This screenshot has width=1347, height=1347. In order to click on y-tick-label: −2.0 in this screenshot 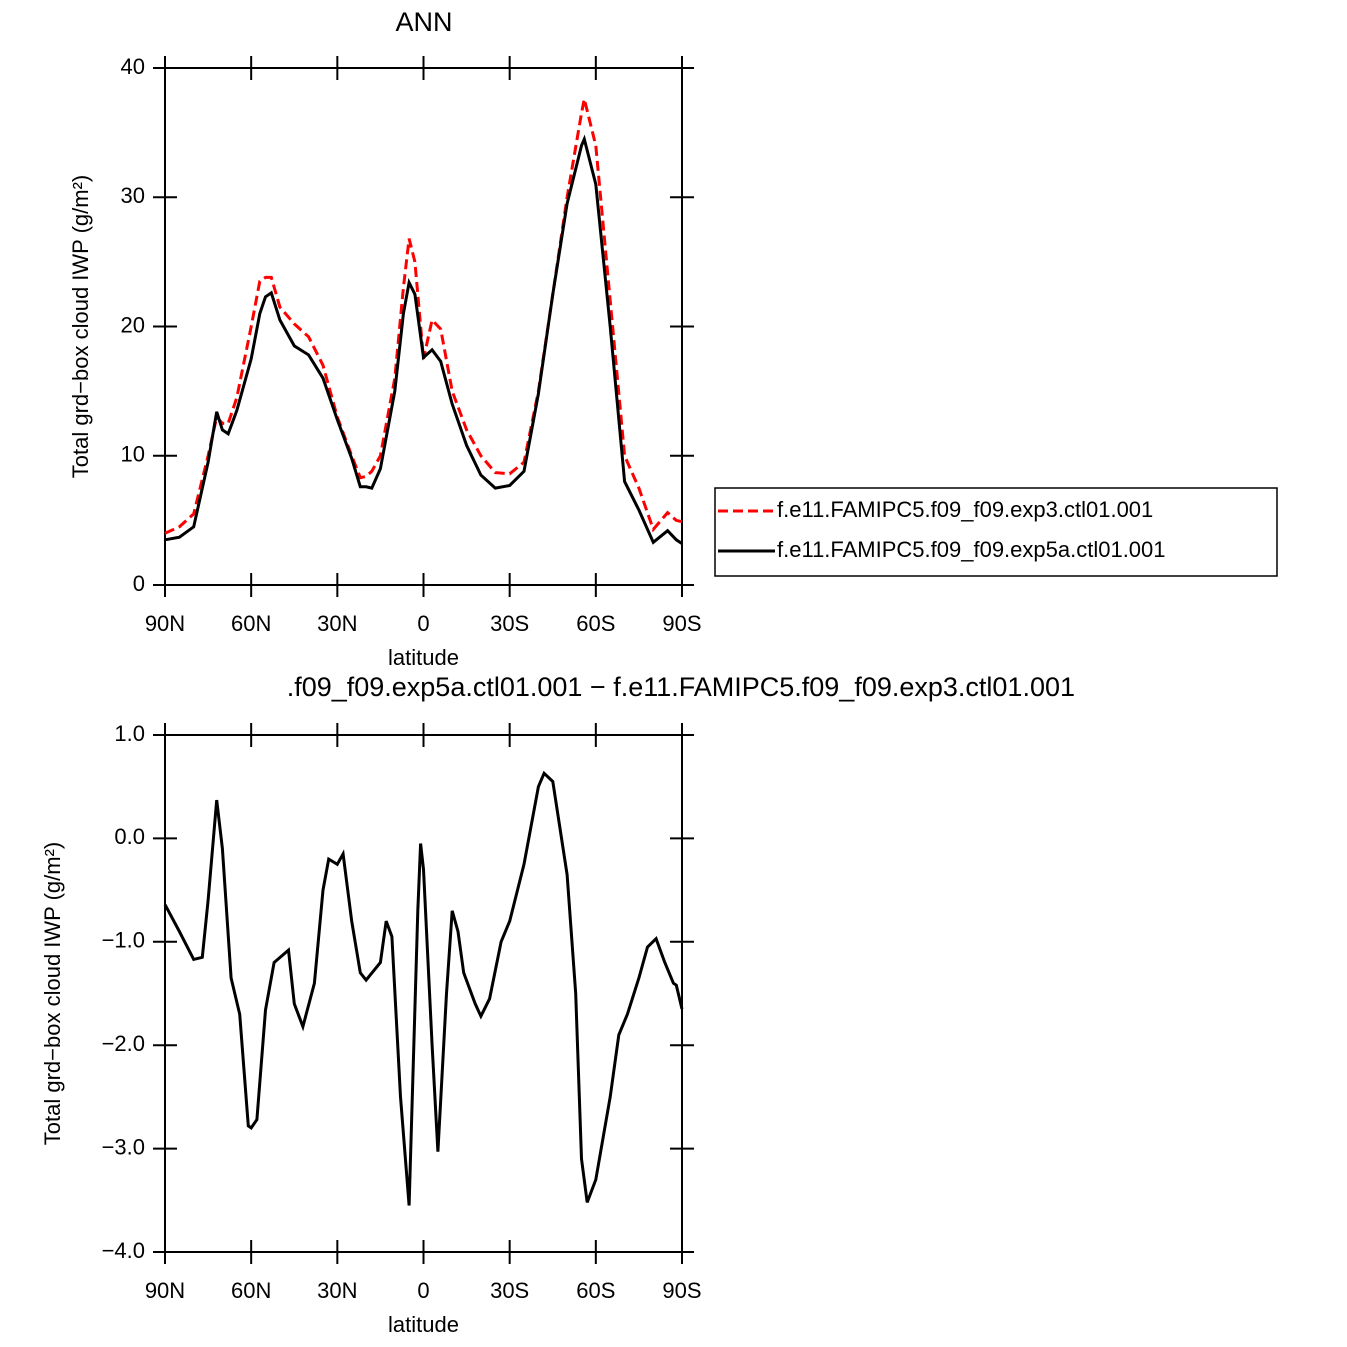, I will do `click(123, 1043)`.